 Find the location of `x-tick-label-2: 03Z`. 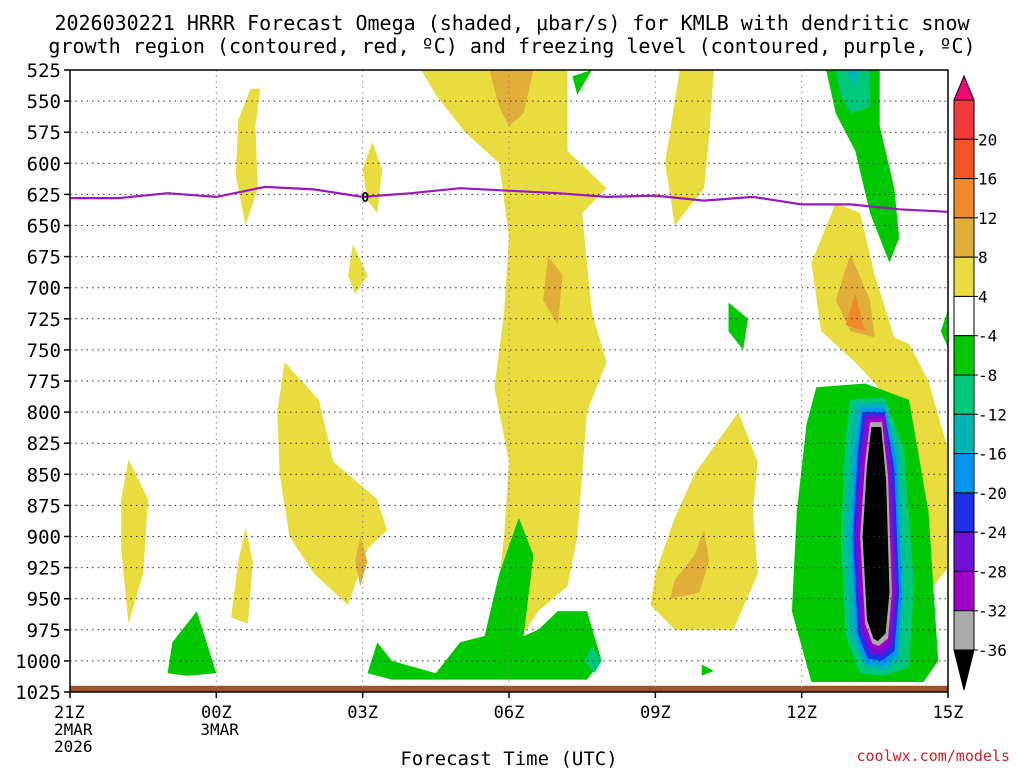

x-tick-label-2: 03Z is located at coordinates (362, 713).